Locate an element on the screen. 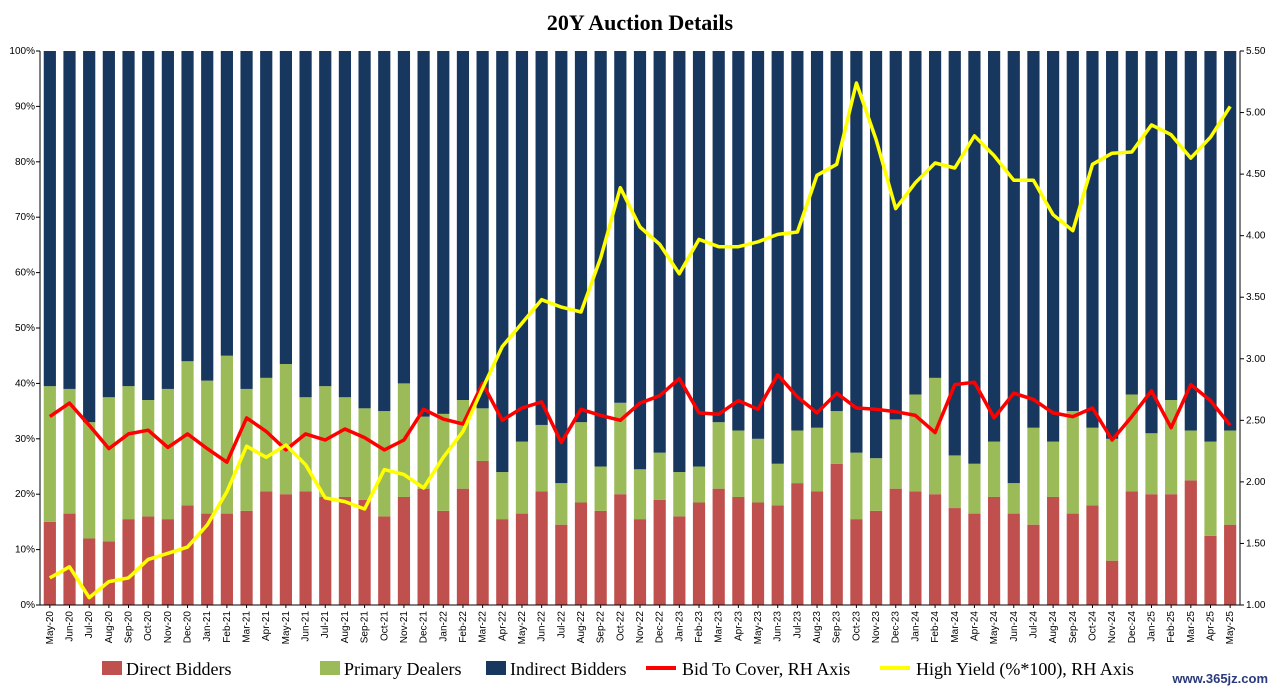 The height and width of the screenshot is (694, 1280). x-tick-label: Aug-20 is located at coordinates (109, 627).